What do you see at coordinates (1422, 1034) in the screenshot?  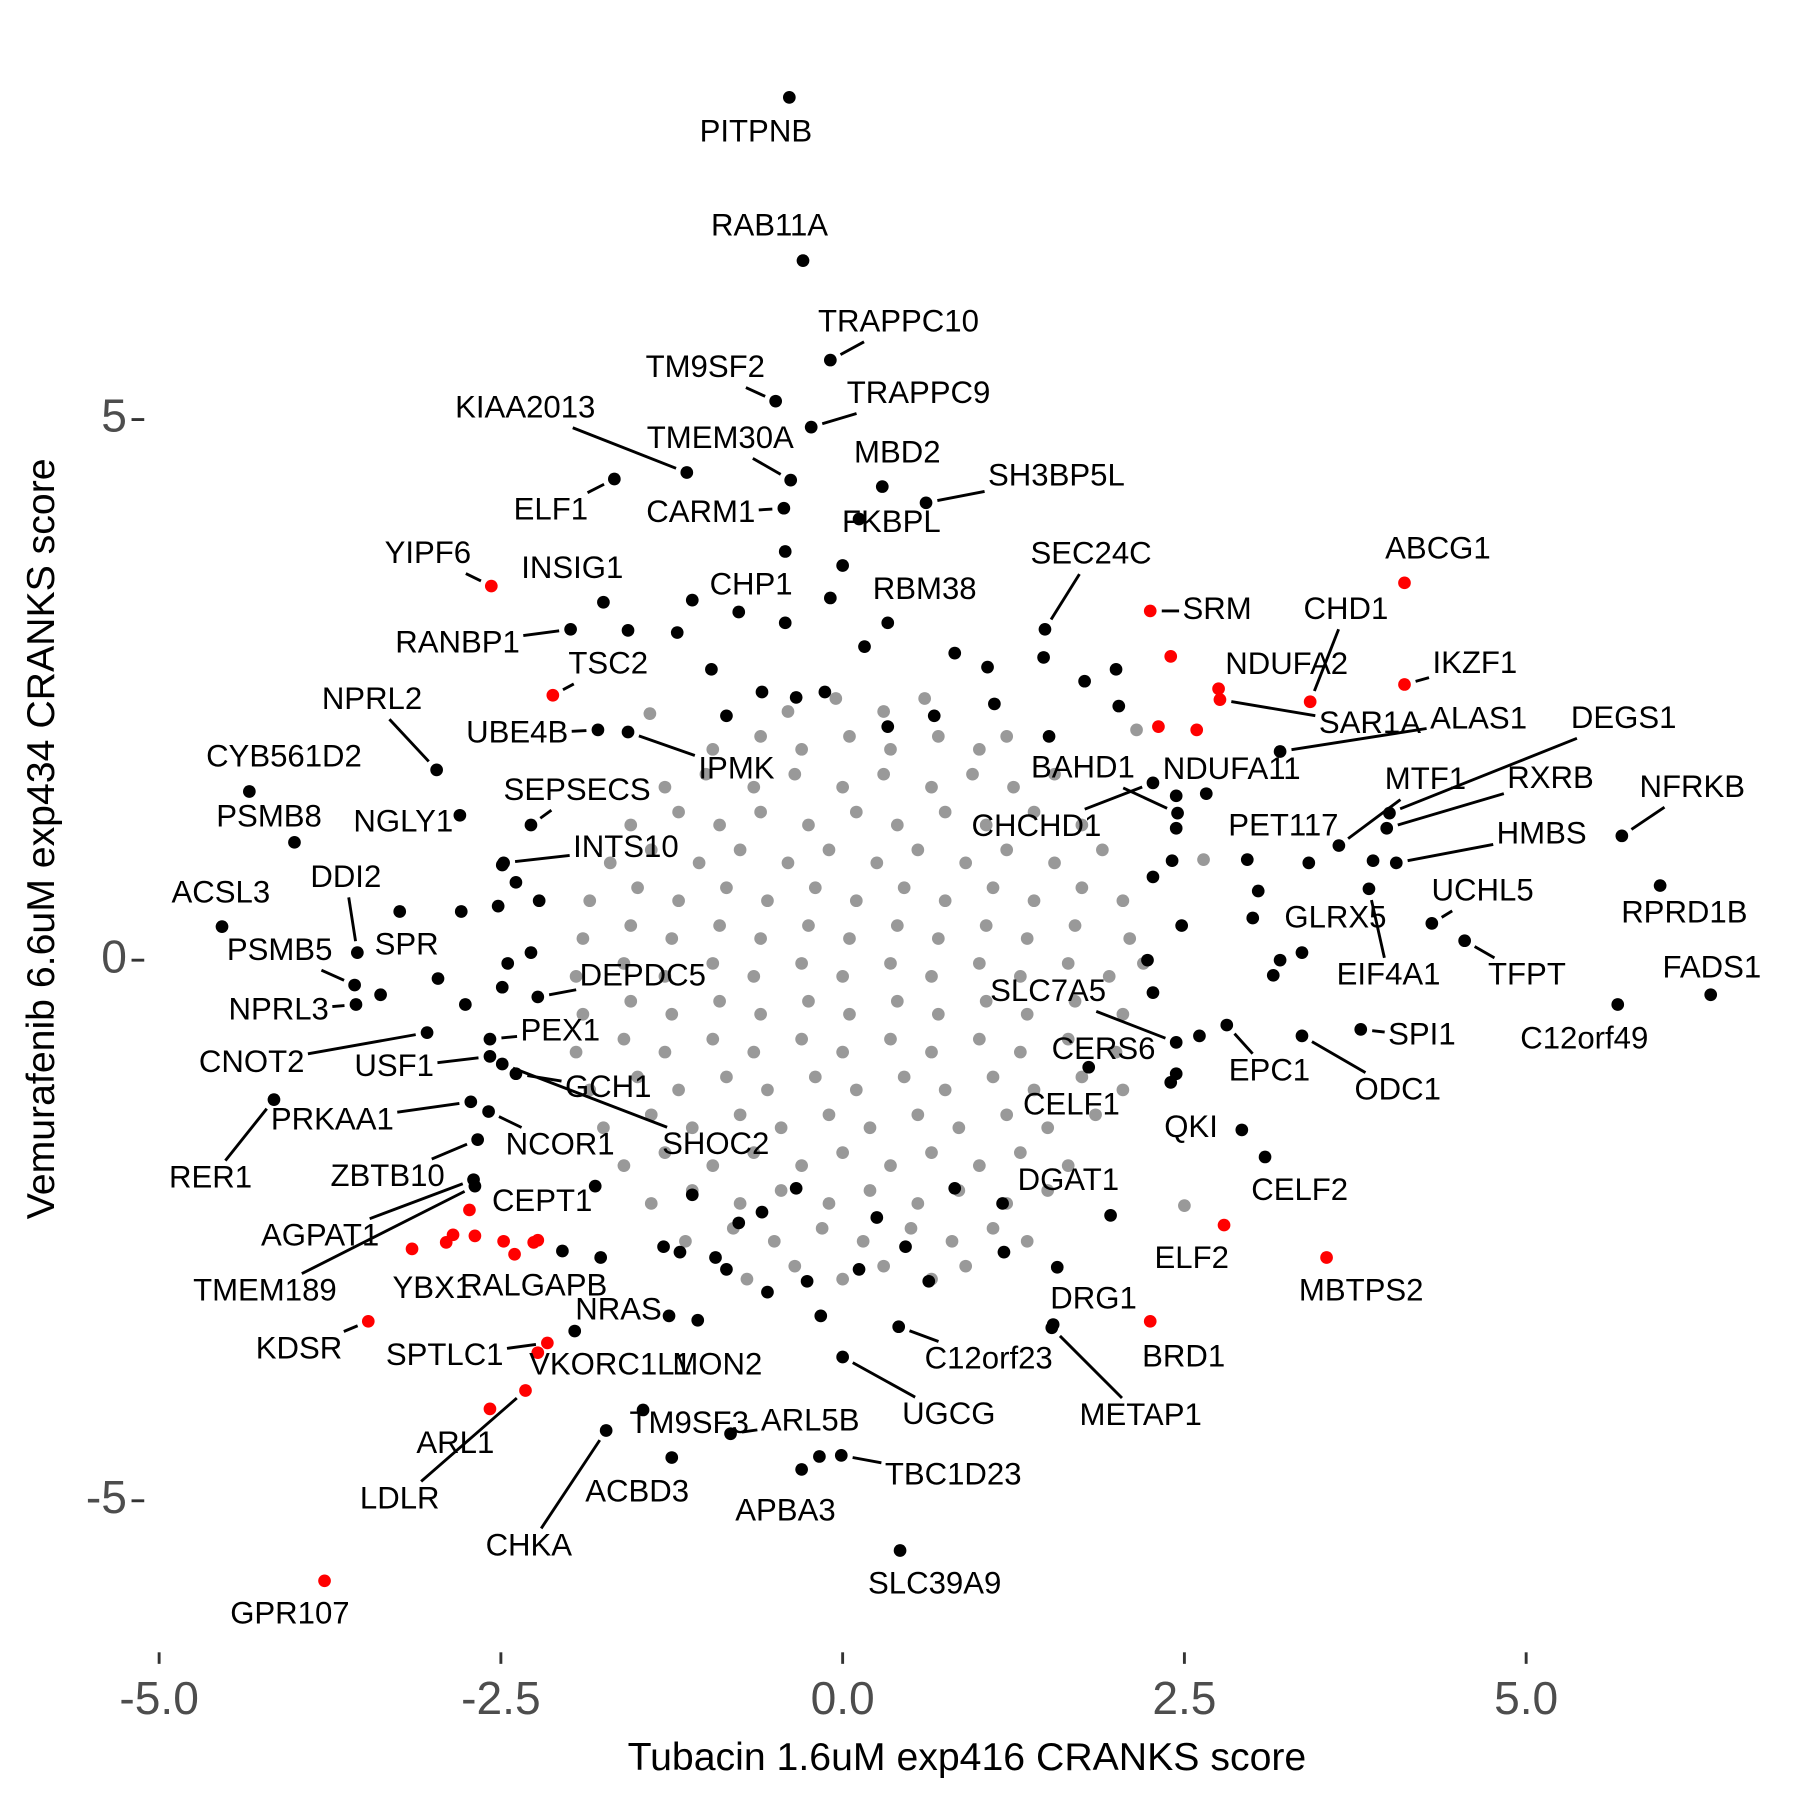 I see `point-label: SPI1` at bounding box center [1422, 1034].